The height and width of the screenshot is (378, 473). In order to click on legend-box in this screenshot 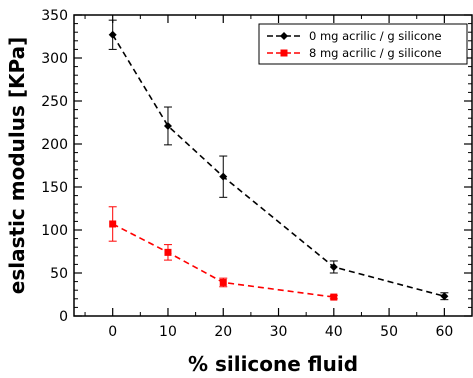, I will do `click(363, 44)`.